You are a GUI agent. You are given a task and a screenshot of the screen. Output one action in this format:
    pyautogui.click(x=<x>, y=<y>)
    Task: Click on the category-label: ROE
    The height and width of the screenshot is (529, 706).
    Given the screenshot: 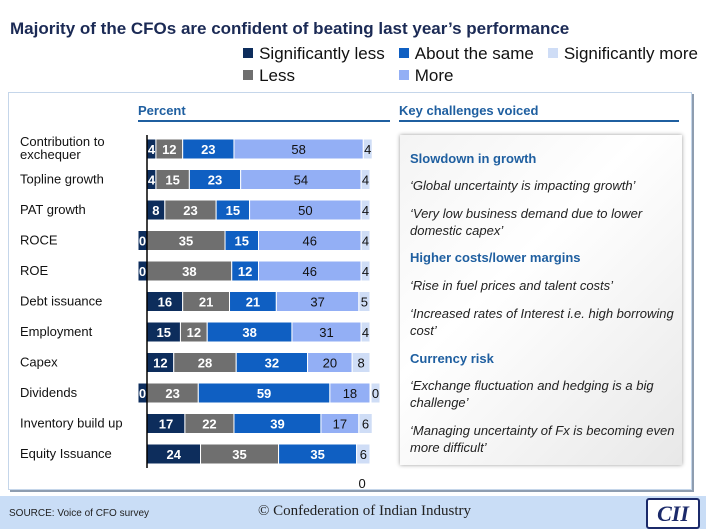 What is the action you would take?
    pyautogui.click(x=34, y=270)
    